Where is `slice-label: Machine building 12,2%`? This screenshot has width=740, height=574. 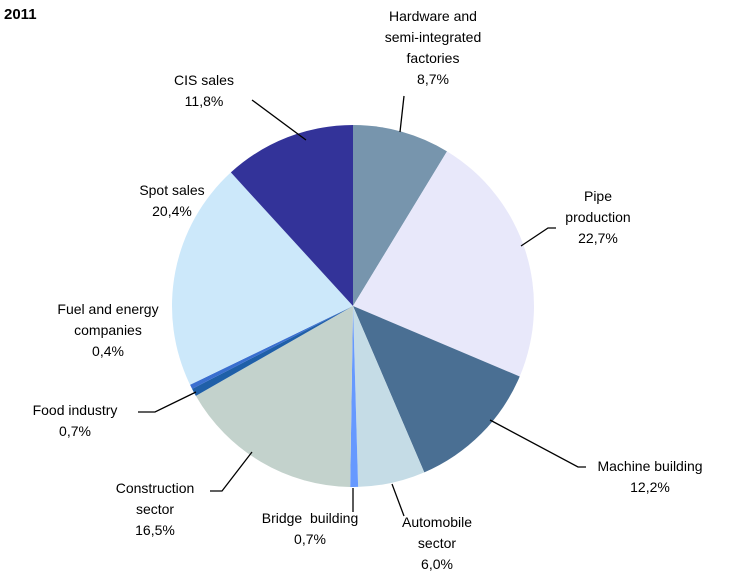 slice-label: Machine building 12,2% is located at coordinates (649, 477).